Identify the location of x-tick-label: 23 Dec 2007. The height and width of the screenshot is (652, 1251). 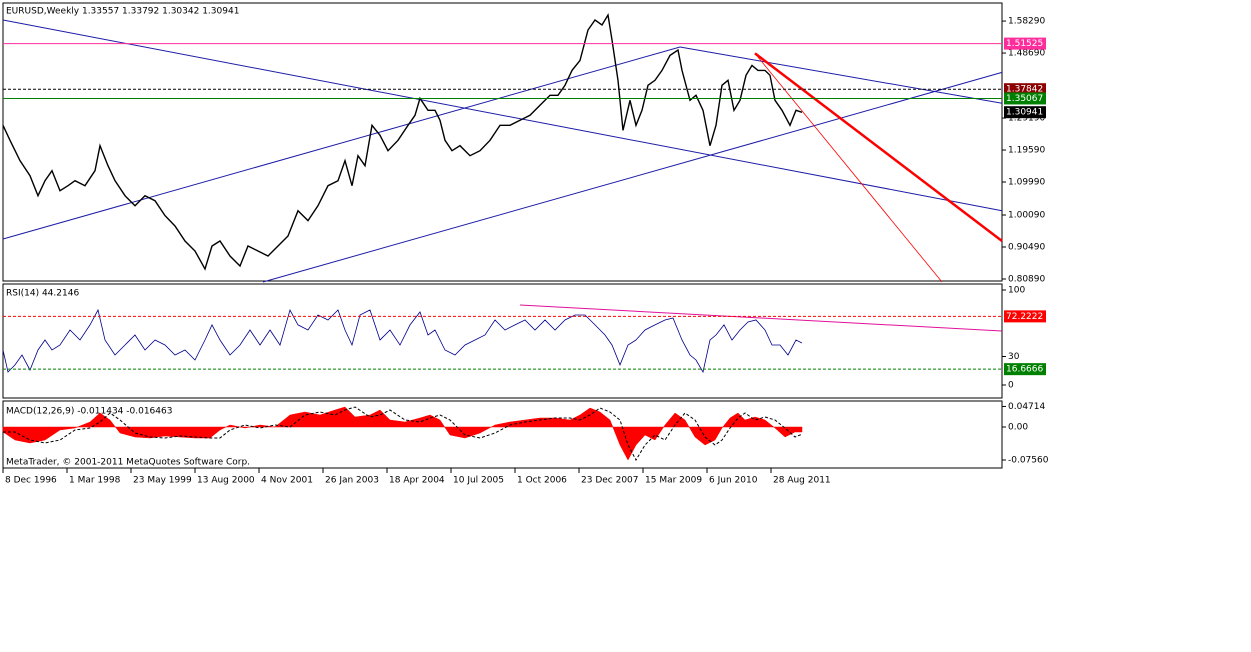
(610, 481).